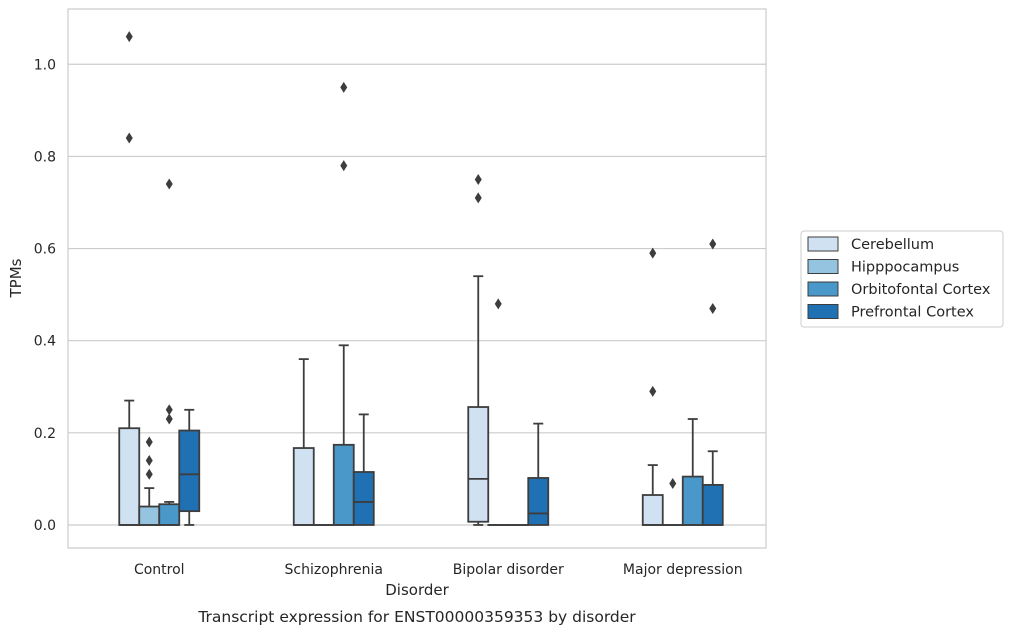 The width and height of the screenshot is (1014, 634). I want to click on x-tick-label: Control, so click(159, 570).